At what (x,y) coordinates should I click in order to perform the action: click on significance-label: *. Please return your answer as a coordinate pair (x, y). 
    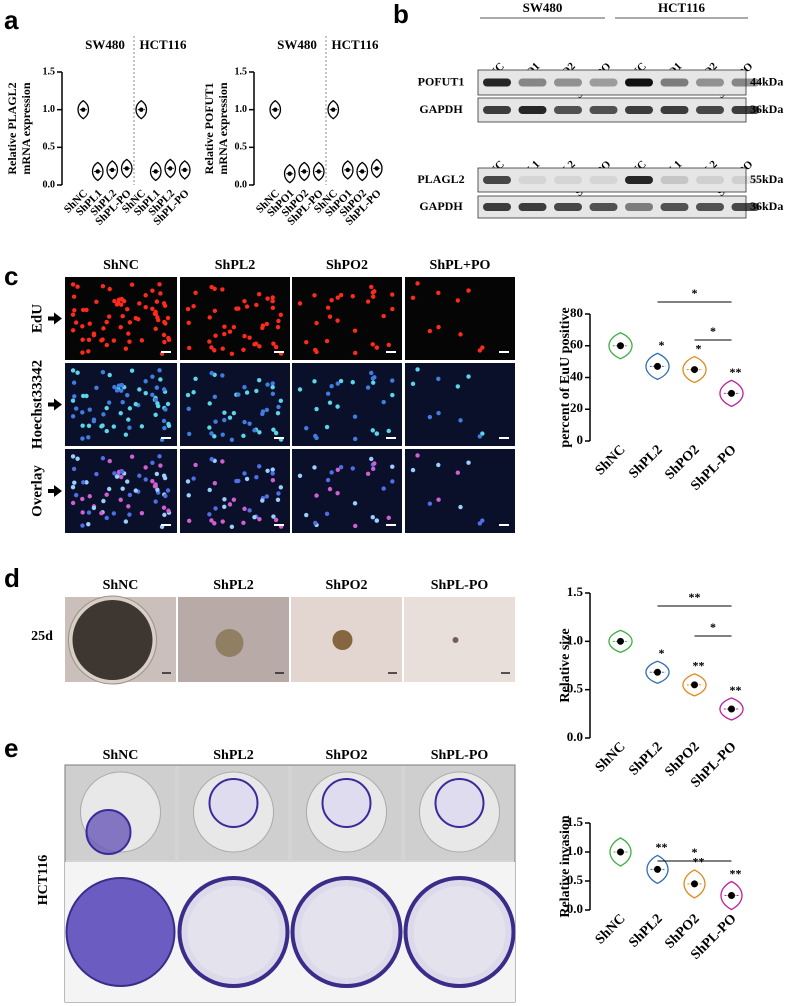
    Looking at the image, I should click on (662, 345).